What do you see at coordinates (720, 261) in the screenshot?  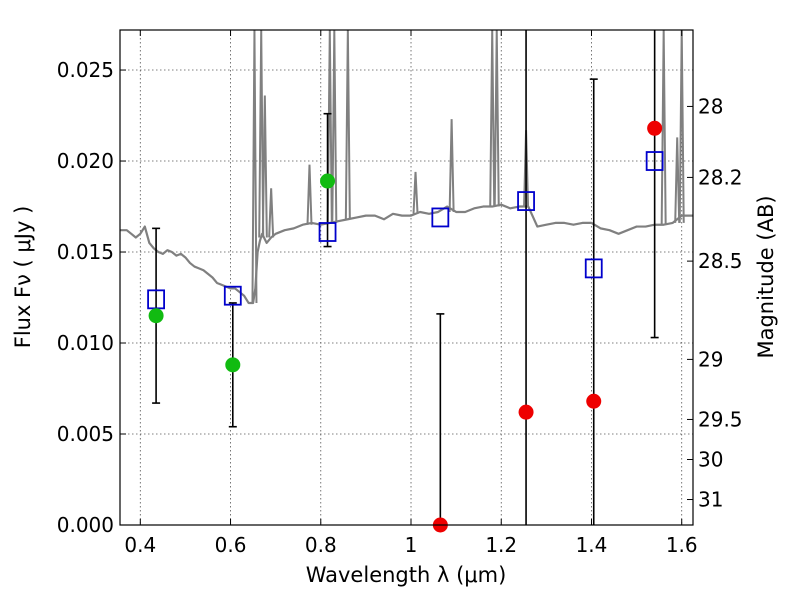 I see `right-axis-tick-label: 28.5` at bounding box center [720, 261].